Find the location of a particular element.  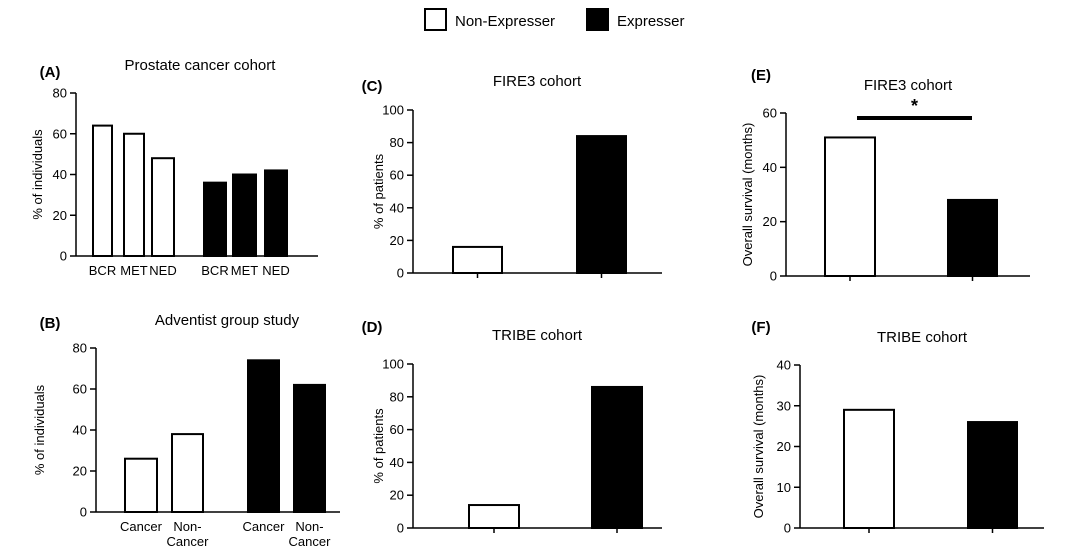

legend-swatch-non-expresser is located at coordinates (435, 19).